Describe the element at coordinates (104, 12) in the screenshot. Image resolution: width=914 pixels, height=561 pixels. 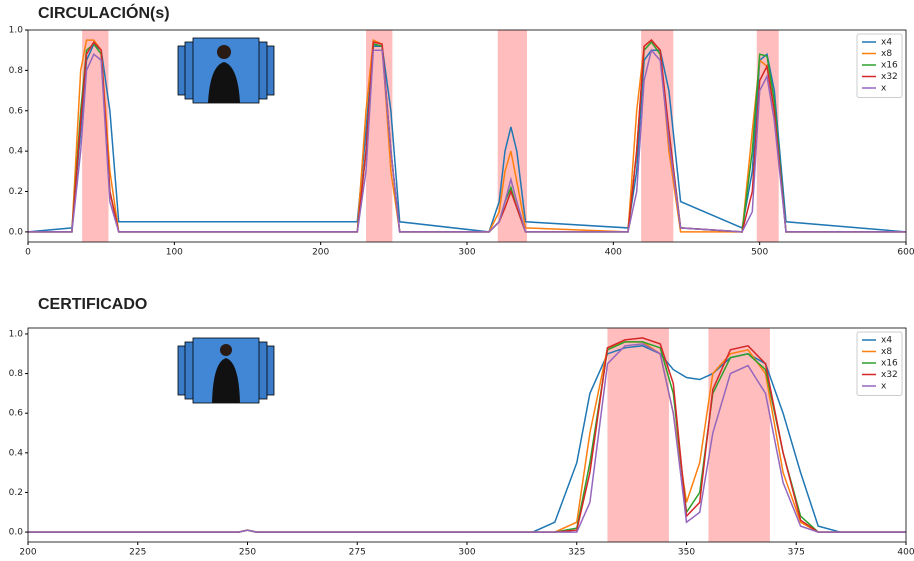
I see `chart-title: CIRCULACIÓN(s)` at that location.